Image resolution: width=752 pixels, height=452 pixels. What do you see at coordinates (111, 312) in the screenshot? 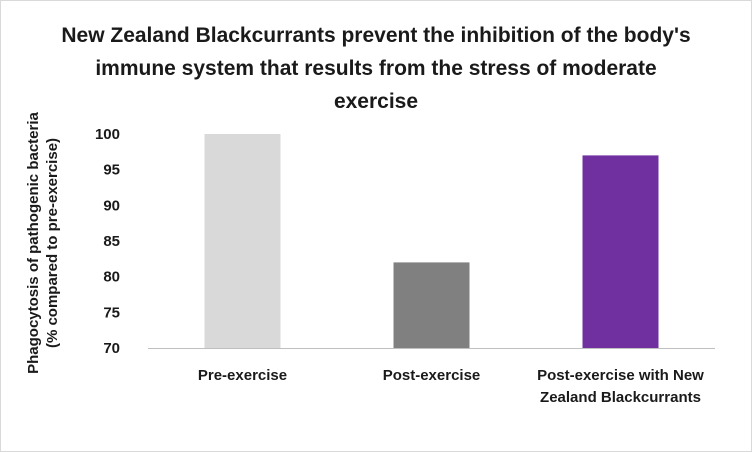
I see `y-tick-label: 75` at bounding box center [111, 312].